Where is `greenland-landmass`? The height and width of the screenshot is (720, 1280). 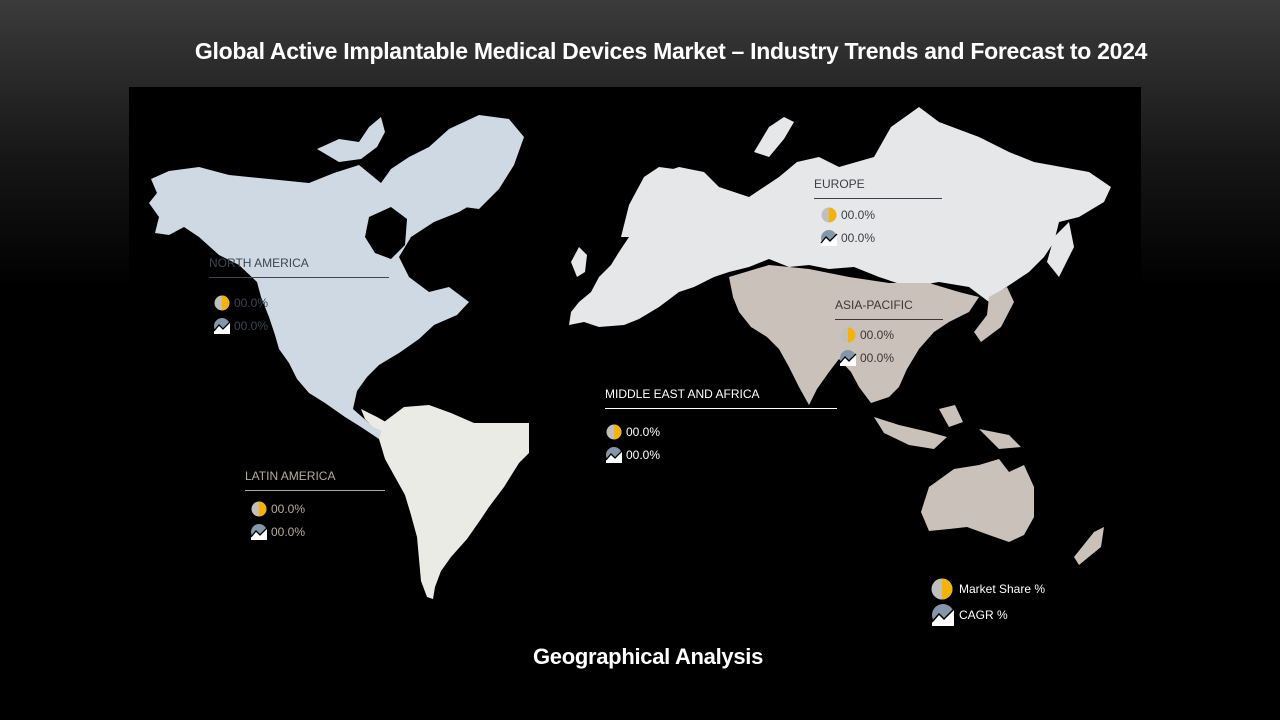
greenland-landmass is located at coordinates (476, 162).